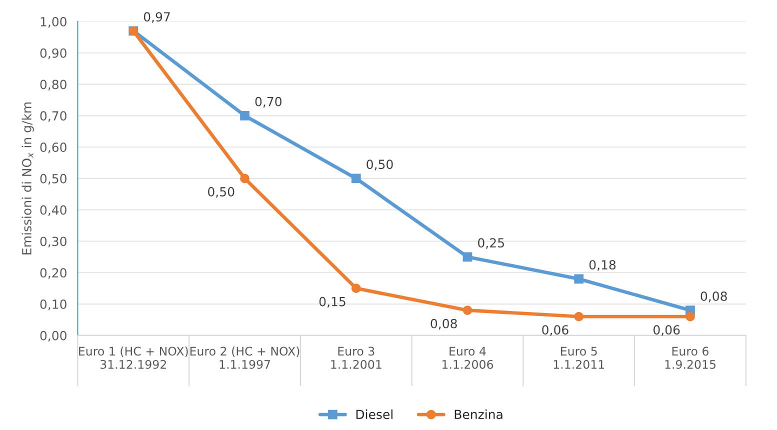  What do you see at coordinates (468, 357) in the screenshot?
I see `x-tick-label: Euro 4 1.1.2006` at bounding box center [468, 357].